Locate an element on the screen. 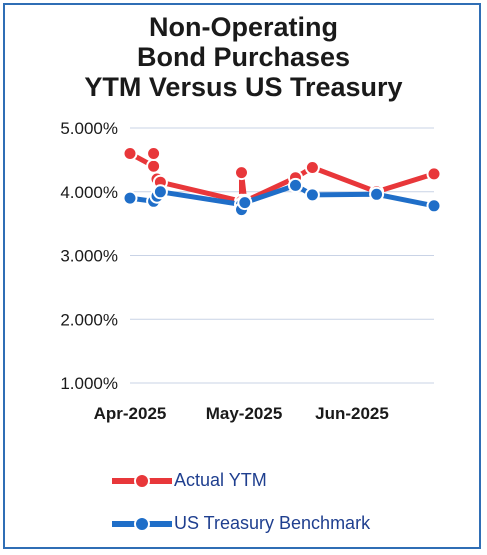 This screenshot has width=487, height=555. chart-title-line-1: Non-Operating is located at coordinates (243, 27).